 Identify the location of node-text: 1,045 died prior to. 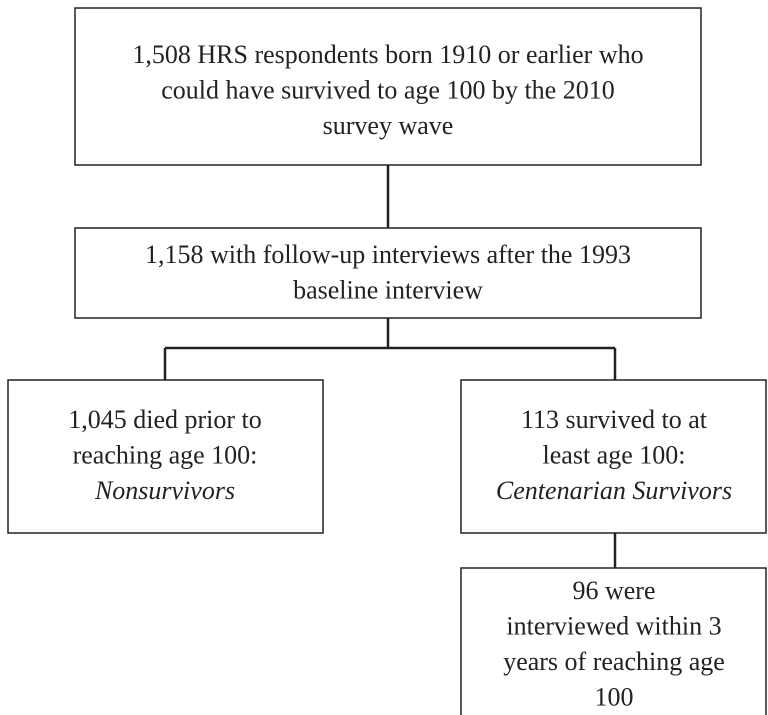
(165, 419).